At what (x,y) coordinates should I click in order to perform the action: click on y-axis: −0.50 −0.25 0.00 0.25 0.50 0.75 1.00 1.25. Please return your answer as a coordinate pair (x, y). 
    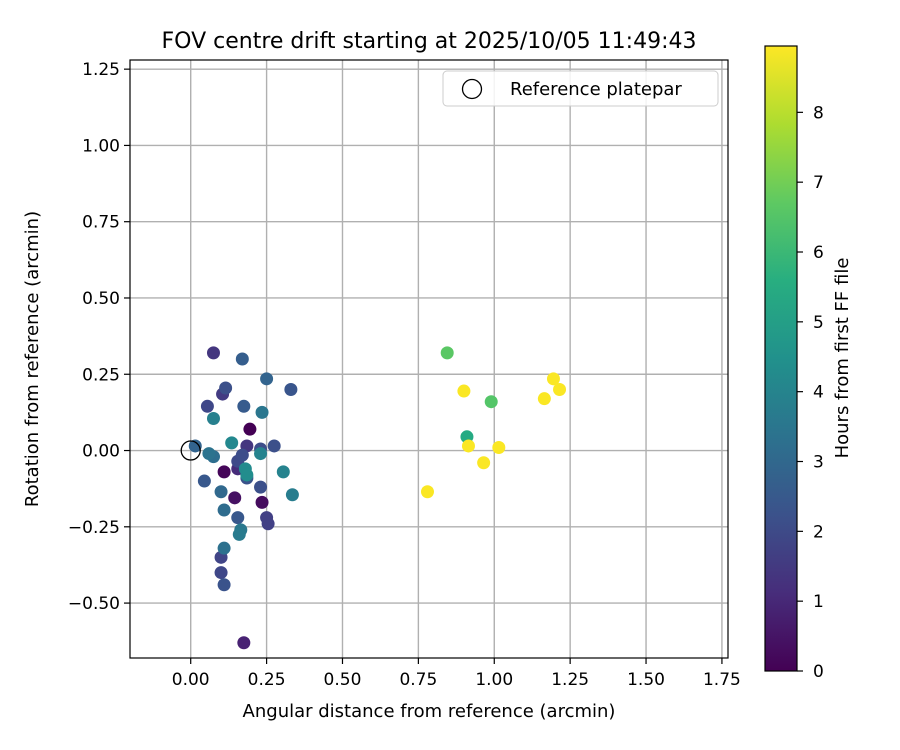
    Looking at the image, I should click on (99, 337).